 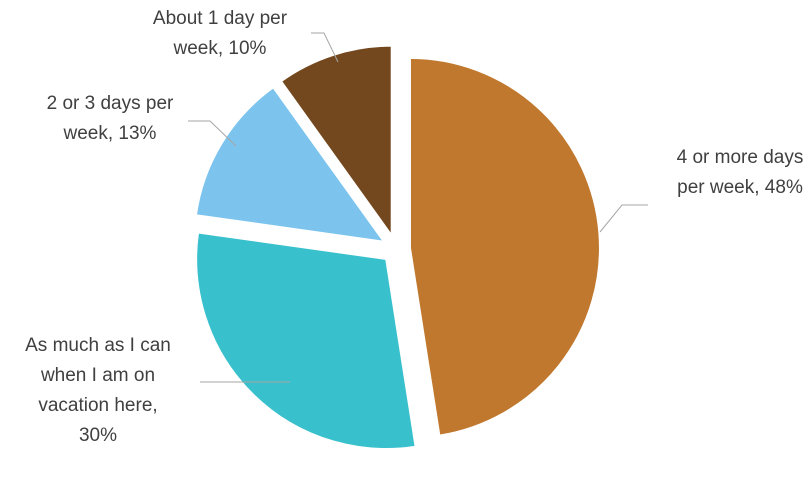 What do you see at coordinates (97, 375) in the screenshot?
I see `slice-label-2-line-2: when I am on` at bounding box center [97, 375].